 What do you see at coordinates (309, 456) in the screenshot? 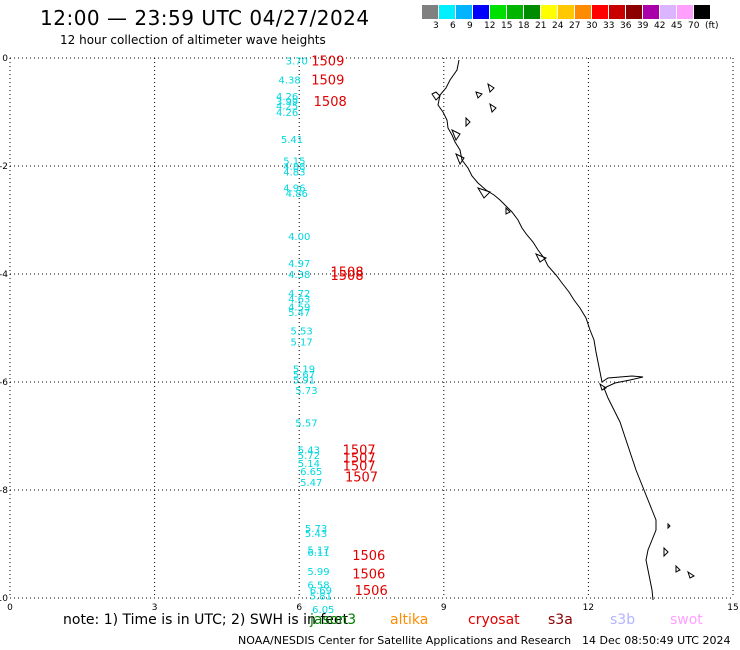
I see `wave-height-label: 5.72` at bounding box center [309, 456].